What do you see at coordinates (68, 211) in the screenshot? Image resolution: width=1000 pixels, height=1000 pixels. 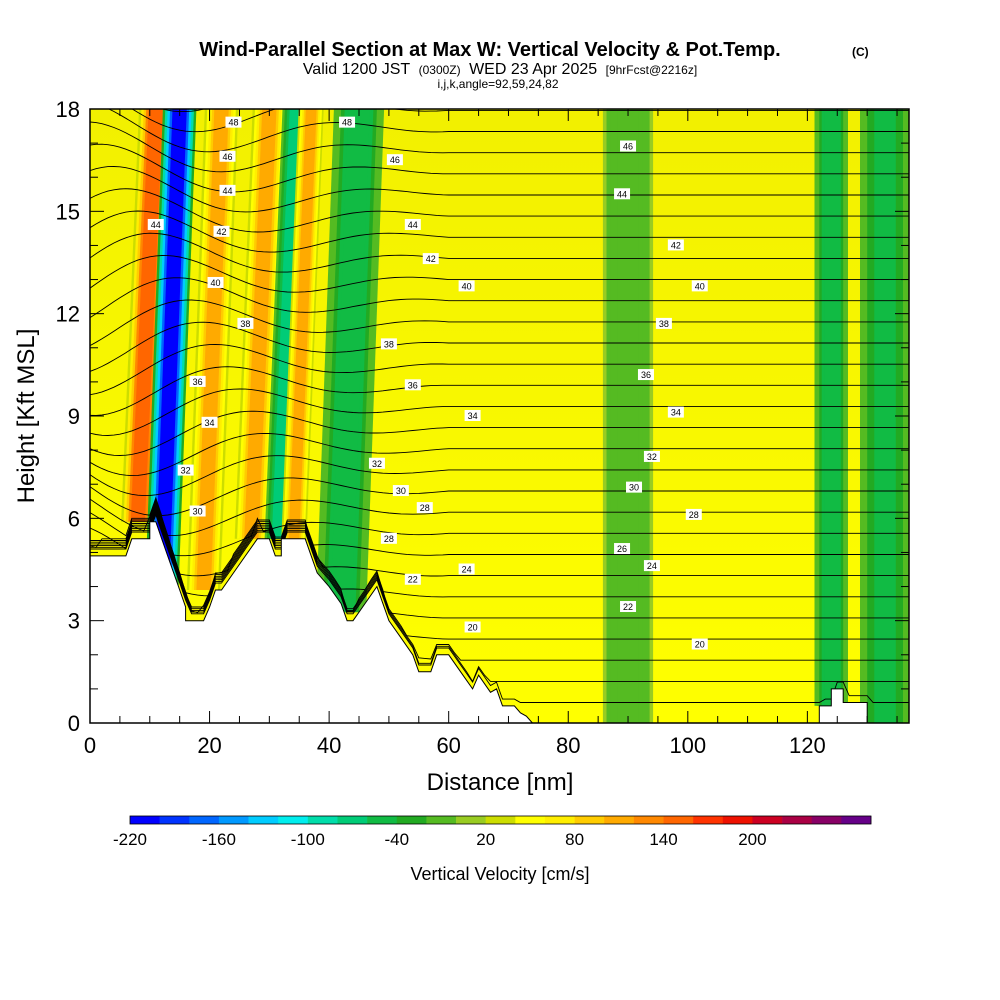 I see `y-tick-label: 15` at bounding box center [68, 211].